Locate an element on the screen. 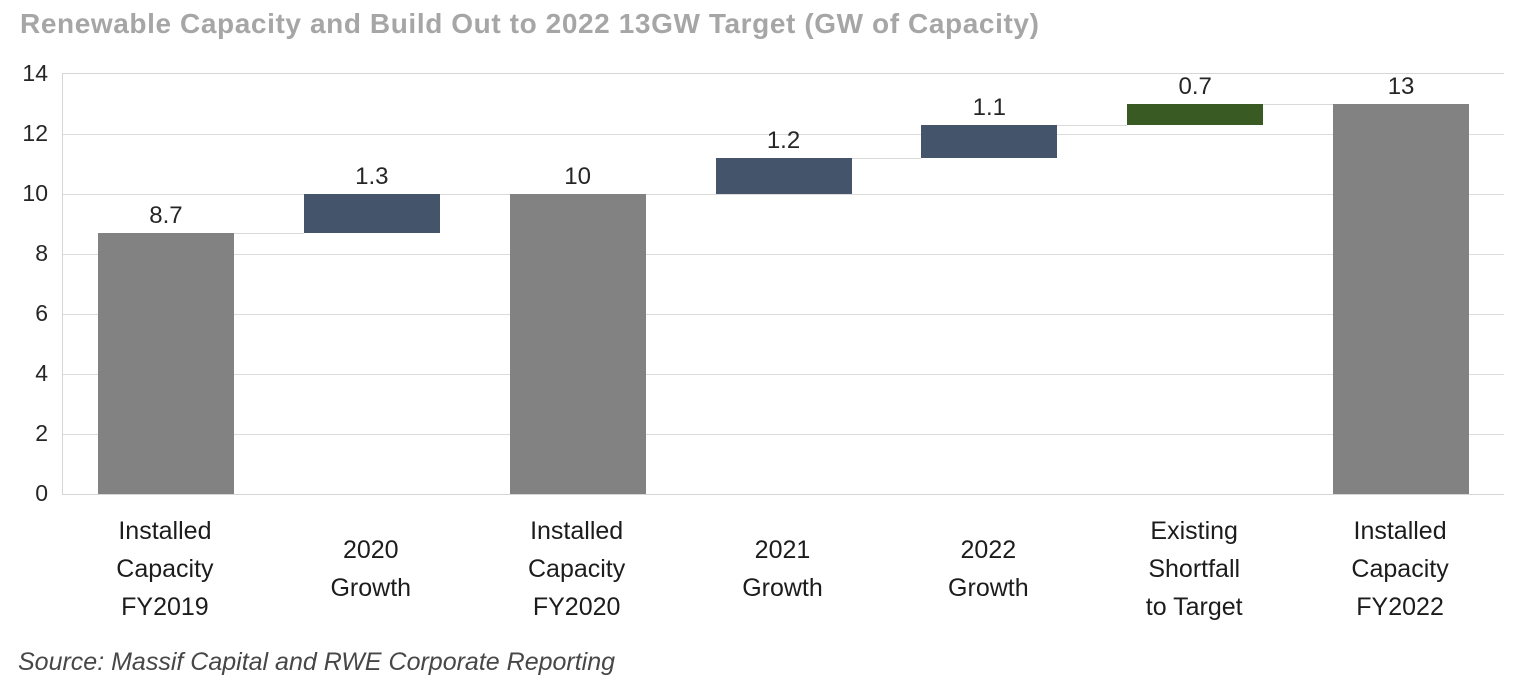 This screenshot has width=1518, height=689. x-category-label-line: FY2022 is located at coordinates (1400, 607).